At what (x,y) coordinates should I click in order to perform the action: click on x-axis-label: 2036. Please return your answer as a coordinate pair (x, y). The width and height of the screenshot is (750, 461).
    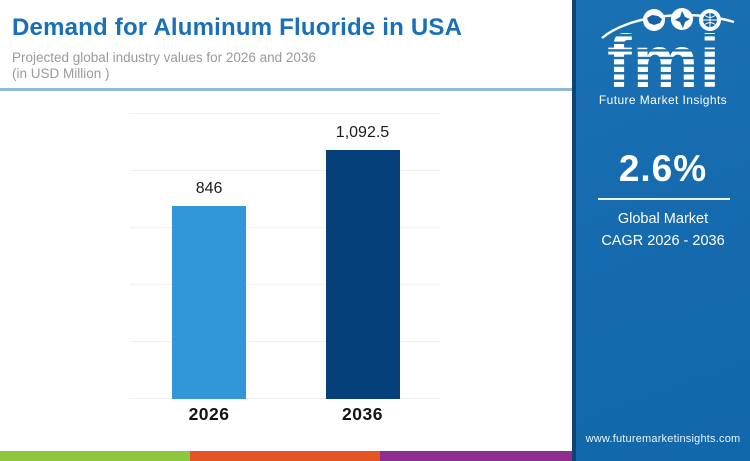
    Looking at the image, I should click on (362, 414).